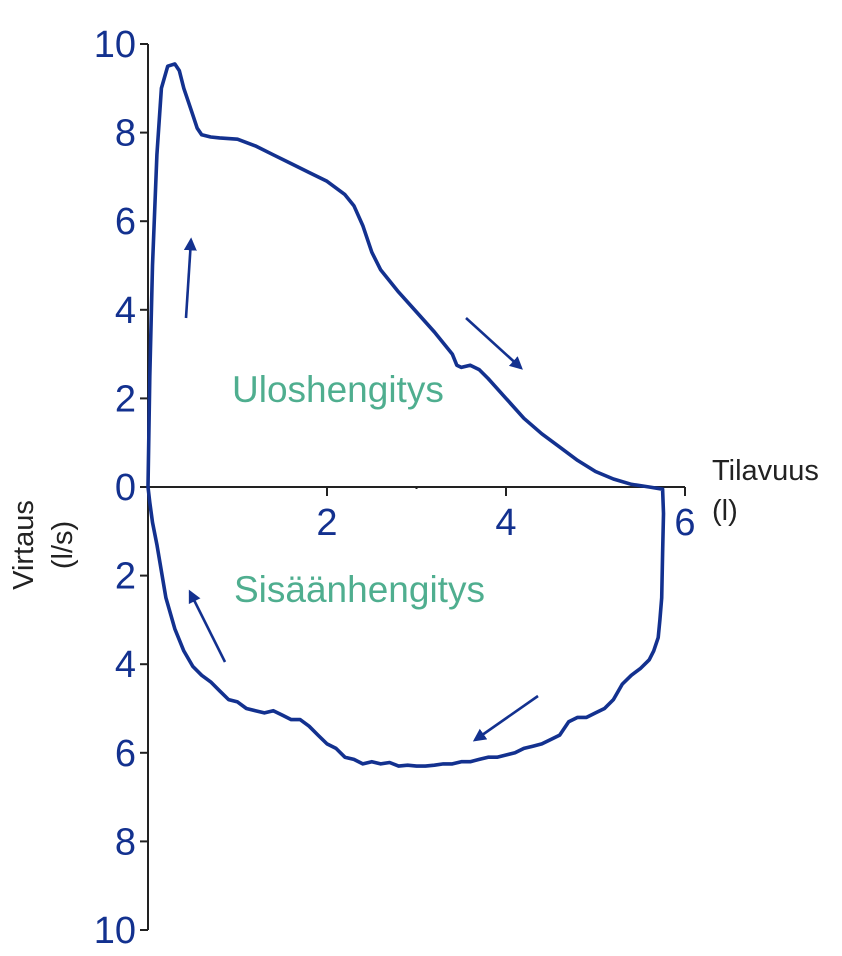 This screenshot has width=842, height=956. I want to click on x-tick-label: 6, so click(684, 523).